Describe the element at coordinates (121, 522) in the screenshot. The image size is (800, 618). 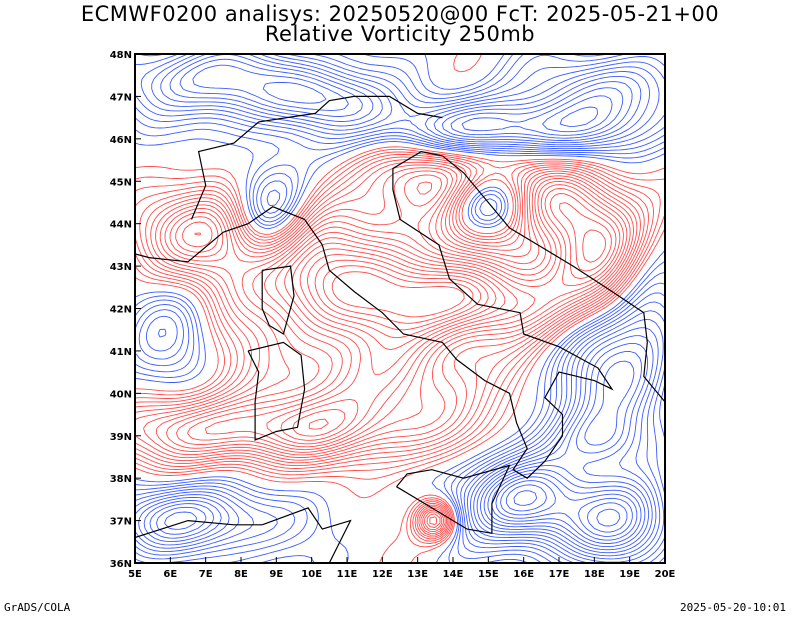
I see `lat-tick-label: 37N` at that location.